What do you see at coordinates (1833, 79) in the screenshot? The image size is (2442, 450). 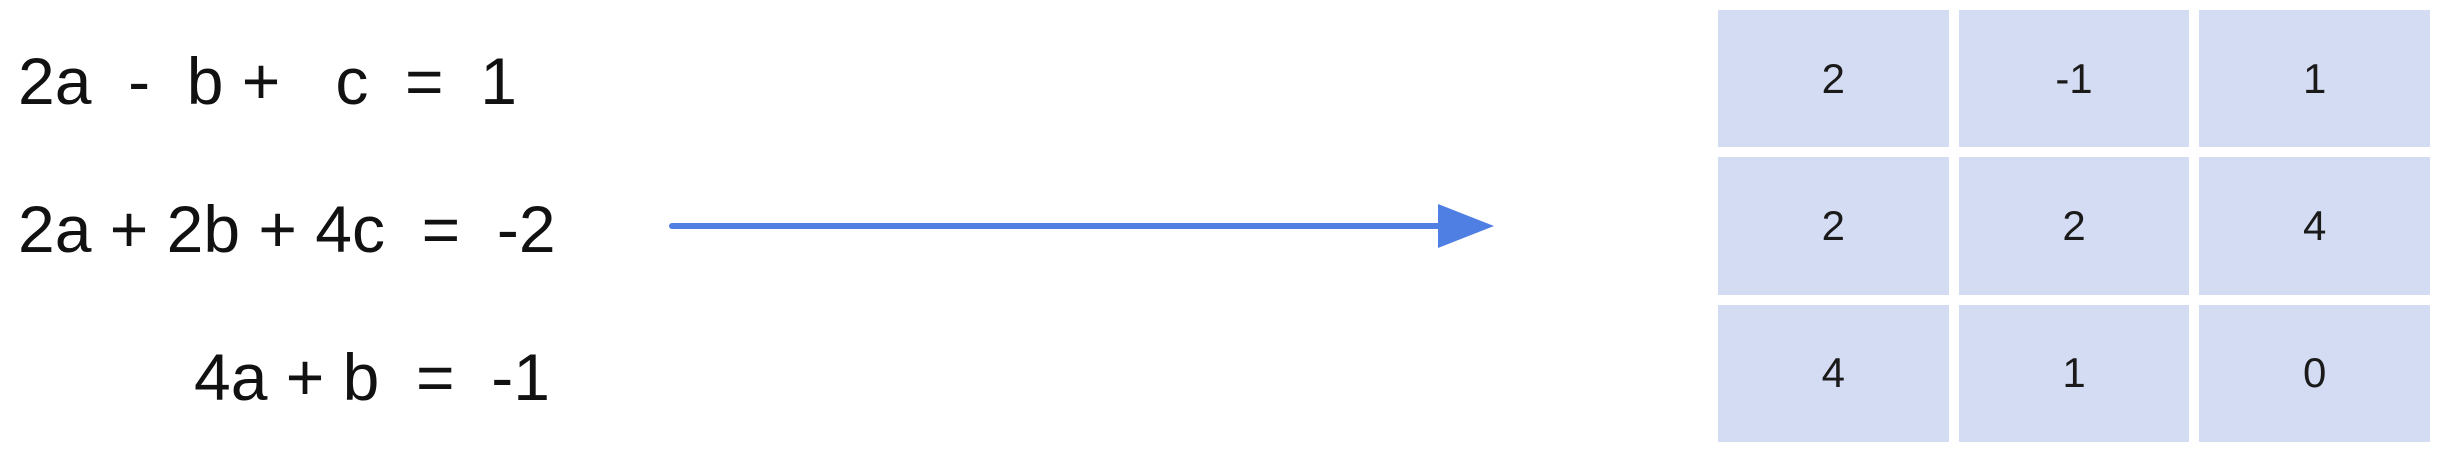 I see `matrix-cell-r1-c1: 2` at bounding box center [1833, 79].